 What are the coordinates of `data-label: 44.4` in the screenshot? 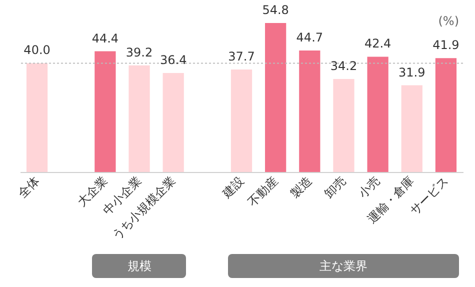 It's located at (105, 38).